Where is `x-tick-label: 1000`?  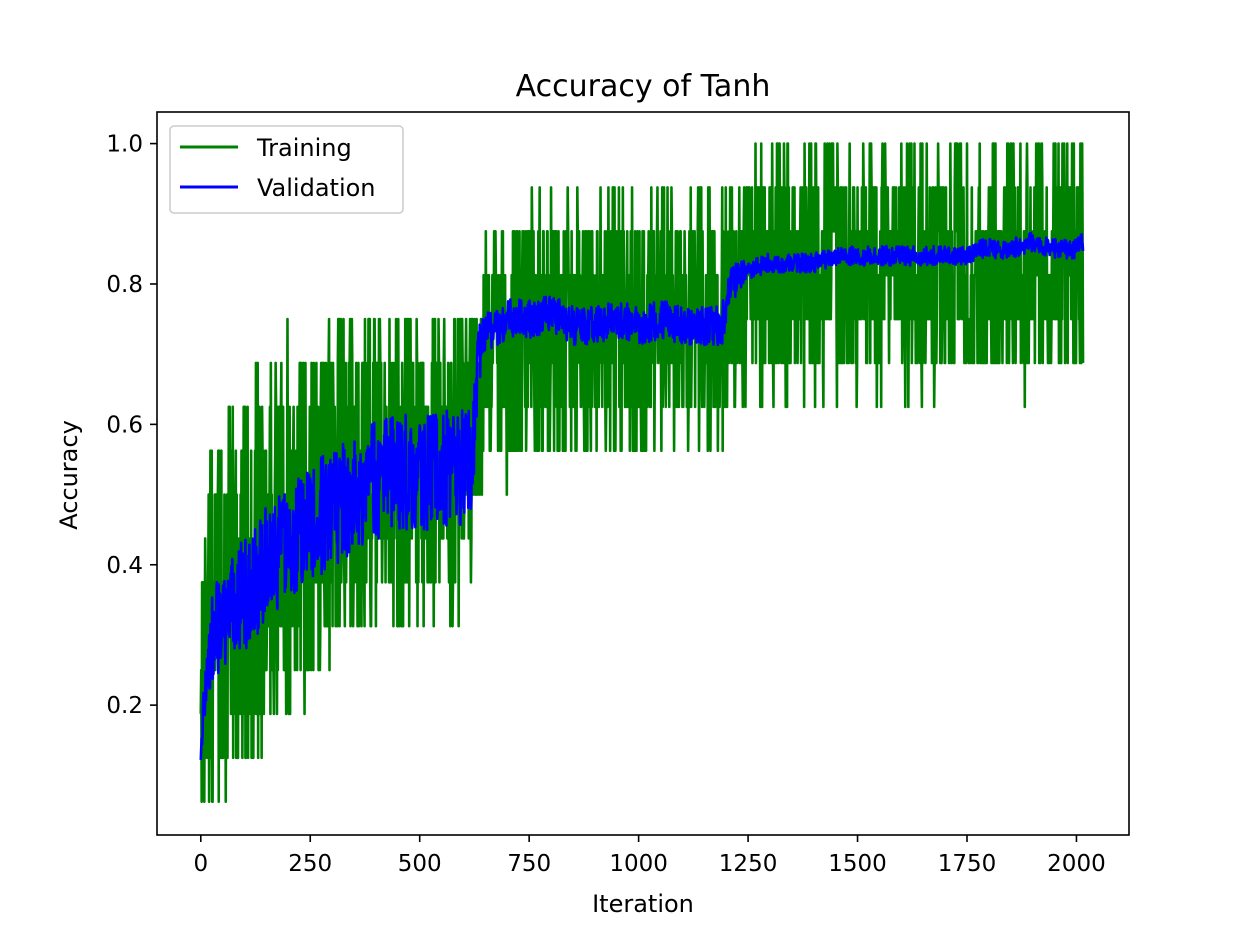 x-tick-label: 1000 is located at coordinates (638, 864).